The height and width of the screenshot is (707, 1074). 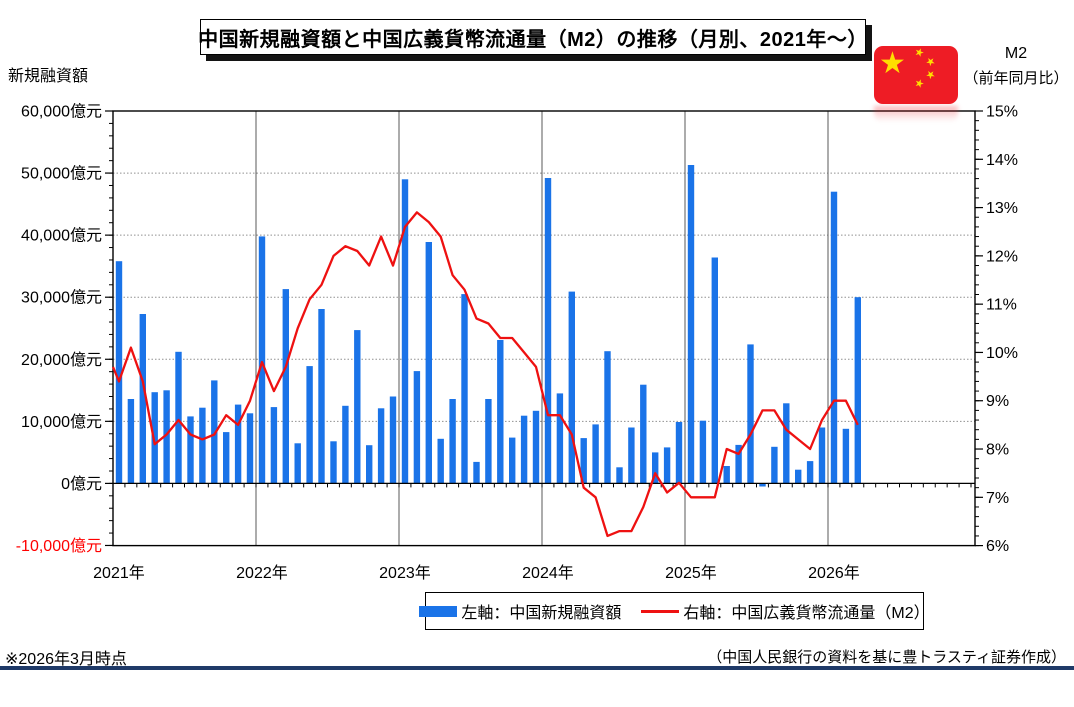 What do you see at coordinates (1002, 112) in the screenshot?
I see `right-tick-label: 15%` at bounding box center [1002, 112].